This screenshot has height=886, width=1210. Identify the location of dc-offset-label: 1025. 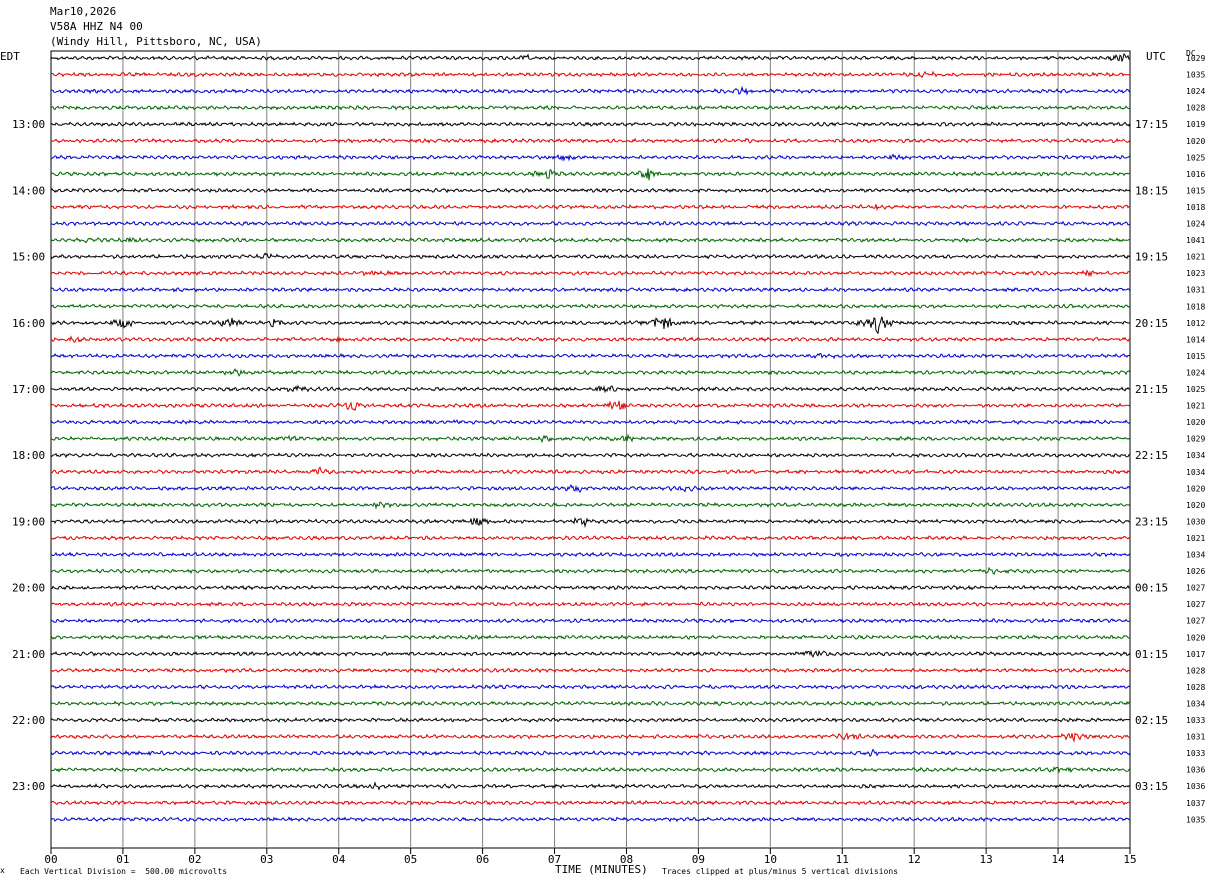
(1195, 157).